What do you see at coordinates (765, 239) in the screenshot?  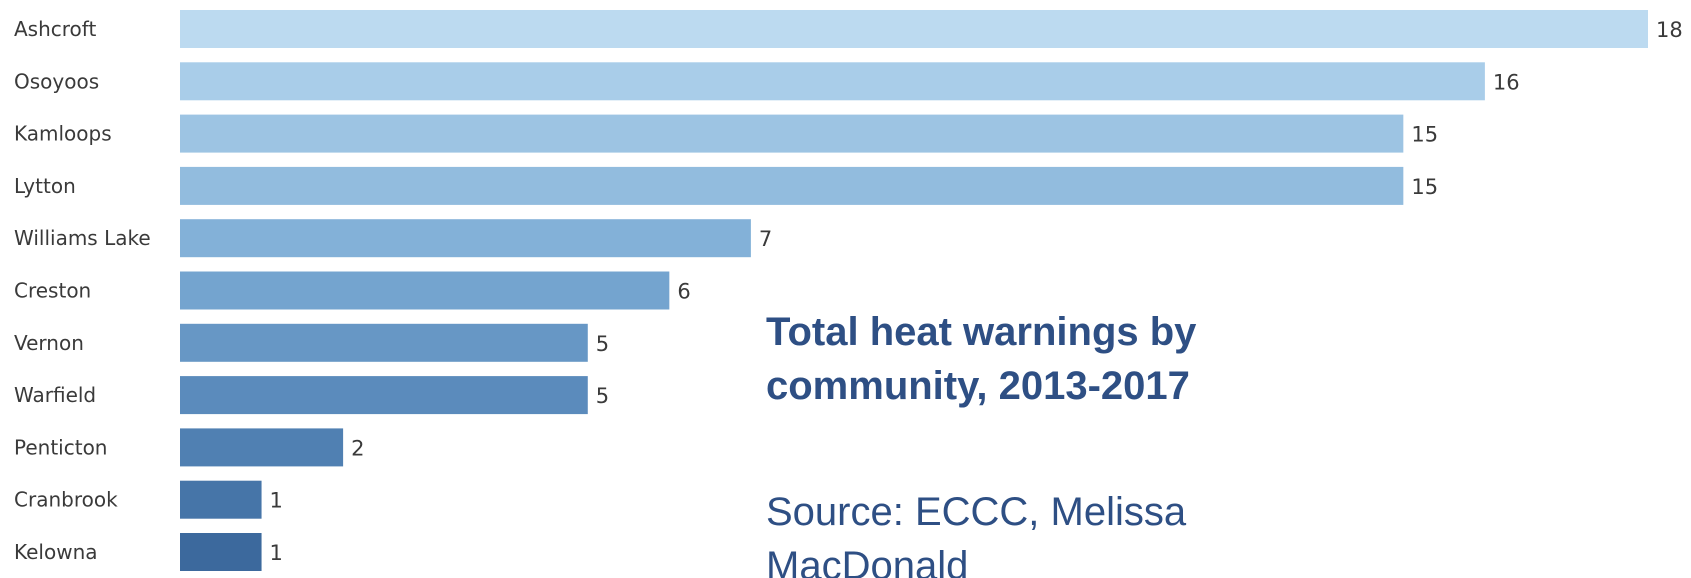 I see `value-label: 7` at bounding box center [765, 239].